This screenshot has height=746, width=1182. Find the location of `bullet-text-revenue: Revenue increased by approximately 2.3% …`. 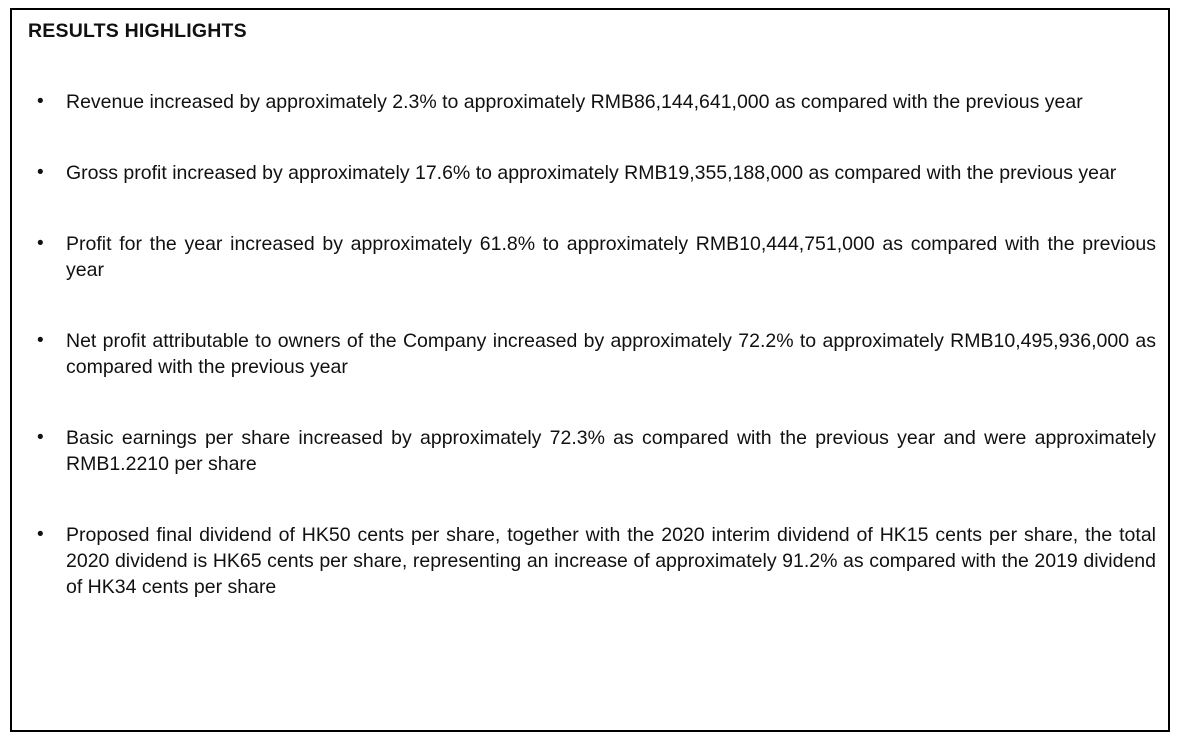

bullet-text-revenue: Revenue increased by approximately 2.3% … is located at coordinates (574, 102).